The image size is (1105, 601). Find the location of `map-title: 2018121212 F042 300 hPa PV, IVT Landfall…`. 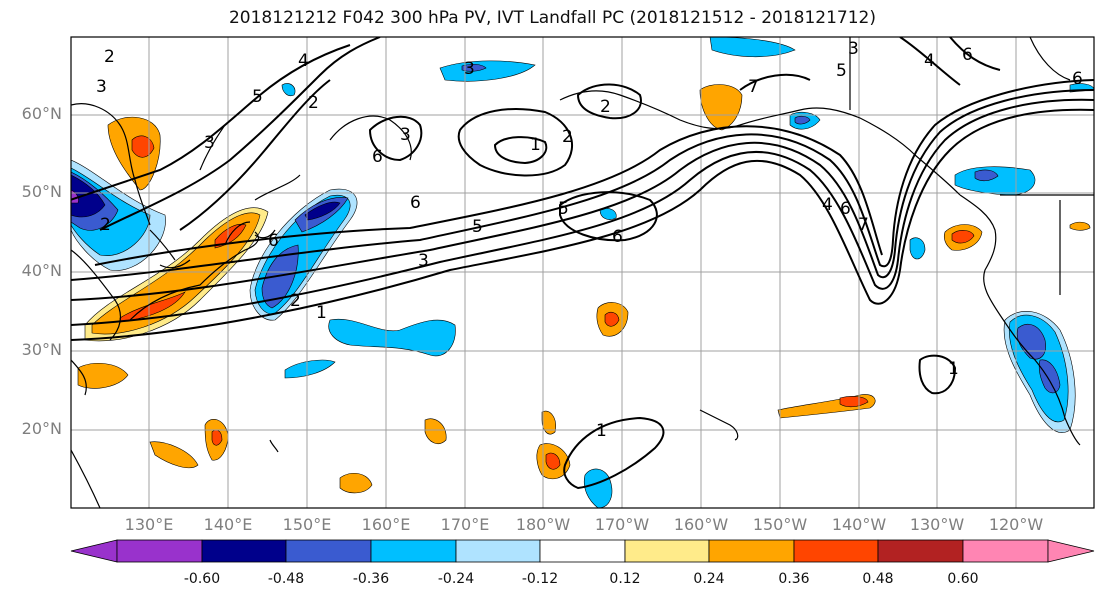

map-title: 2018121212 F042 300 hPa PV, IVT Landfall… is located at coordinates (552, 18).